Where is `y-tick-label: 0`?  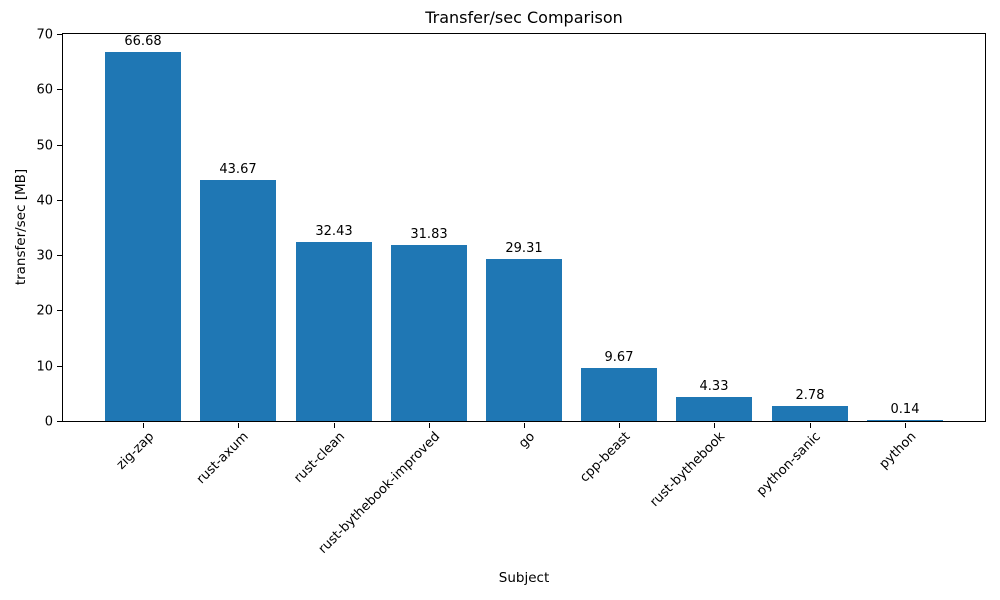
y-tick-label: 0 is located at coordinates (48, 422).